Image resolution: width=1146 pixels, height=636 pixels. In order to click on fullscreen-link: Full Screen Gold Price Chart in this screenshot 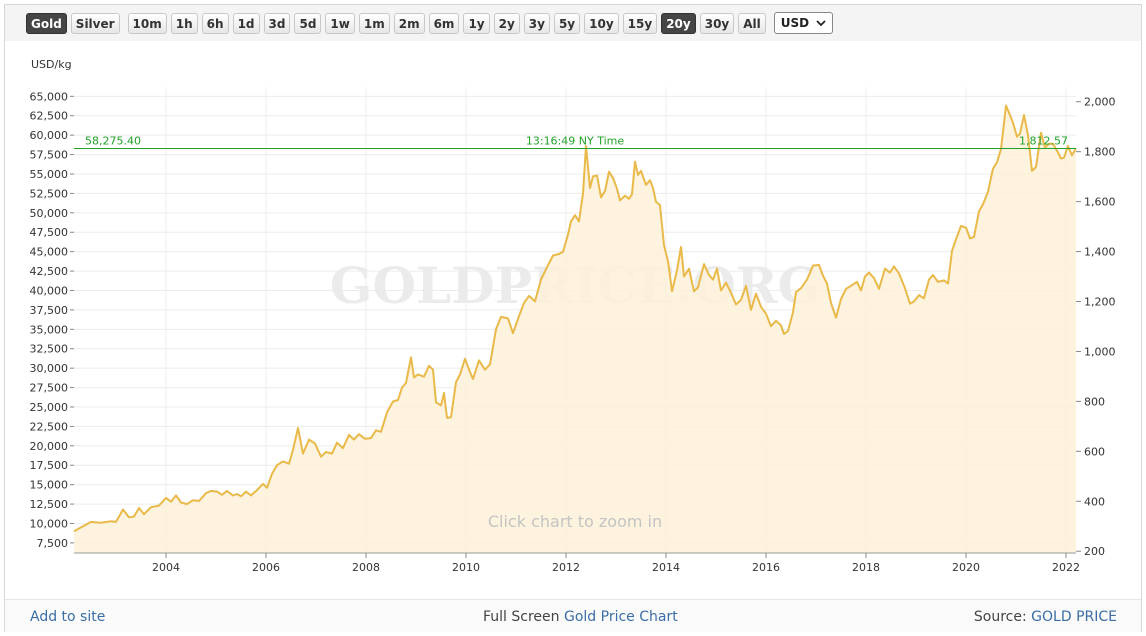, I will do `click(580, 617)`.